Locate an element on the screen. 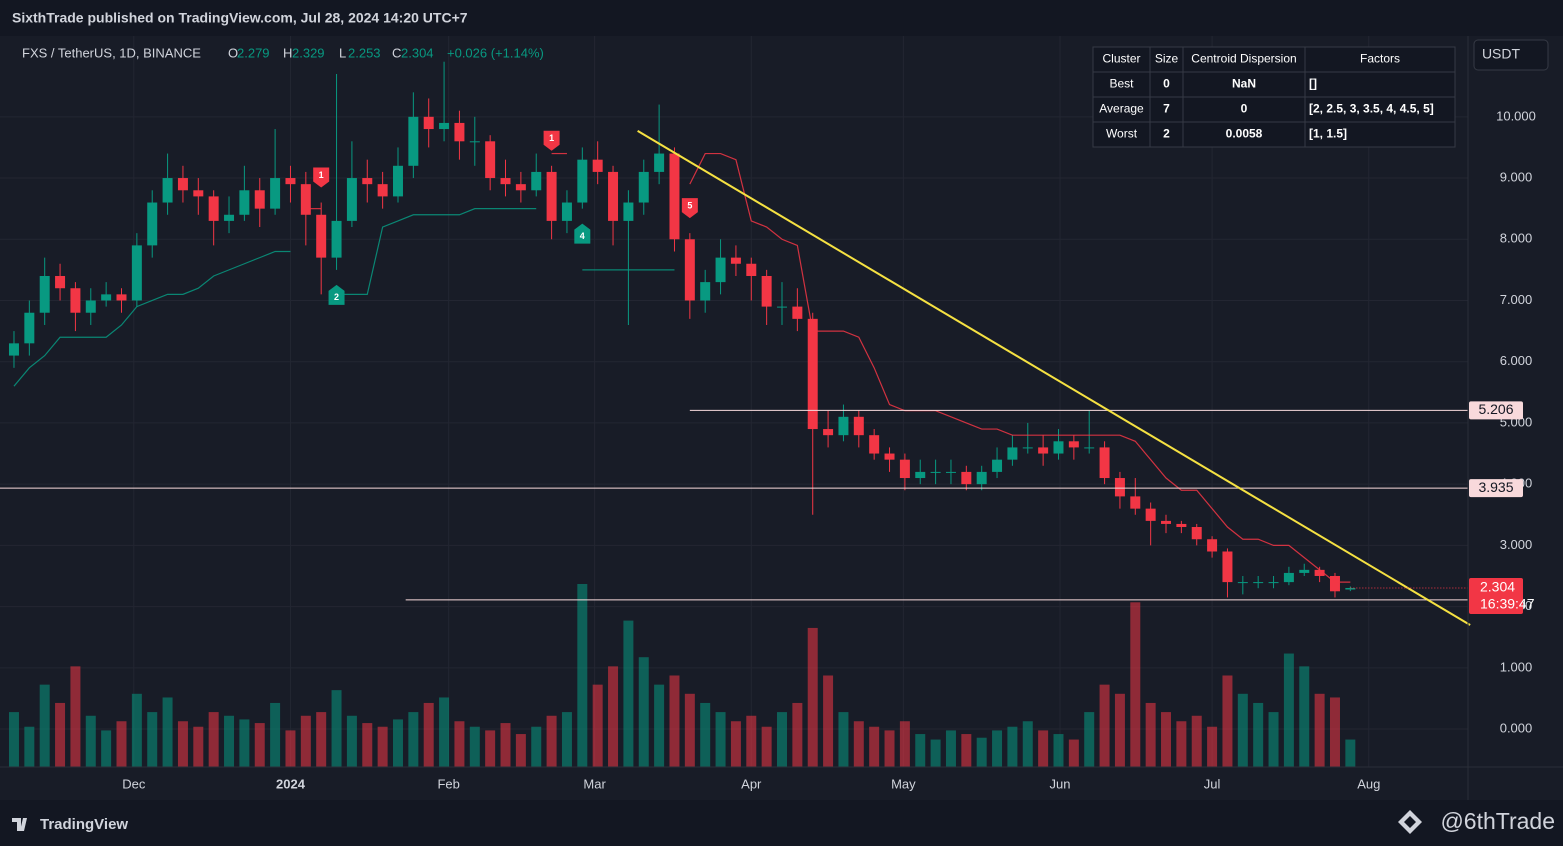 The image size is (1563, 846). table-cell: 0.0058 is located at coordinates (1244, 134).